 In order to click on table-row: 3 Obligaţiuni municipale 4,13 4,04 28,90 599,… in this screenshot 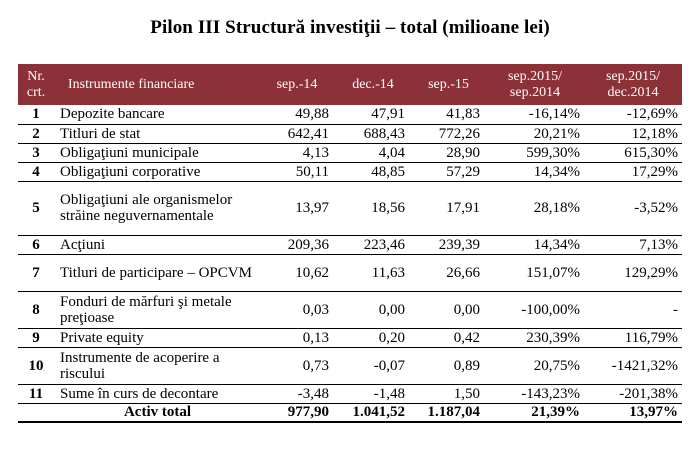, I will do `click(350, 153)`.